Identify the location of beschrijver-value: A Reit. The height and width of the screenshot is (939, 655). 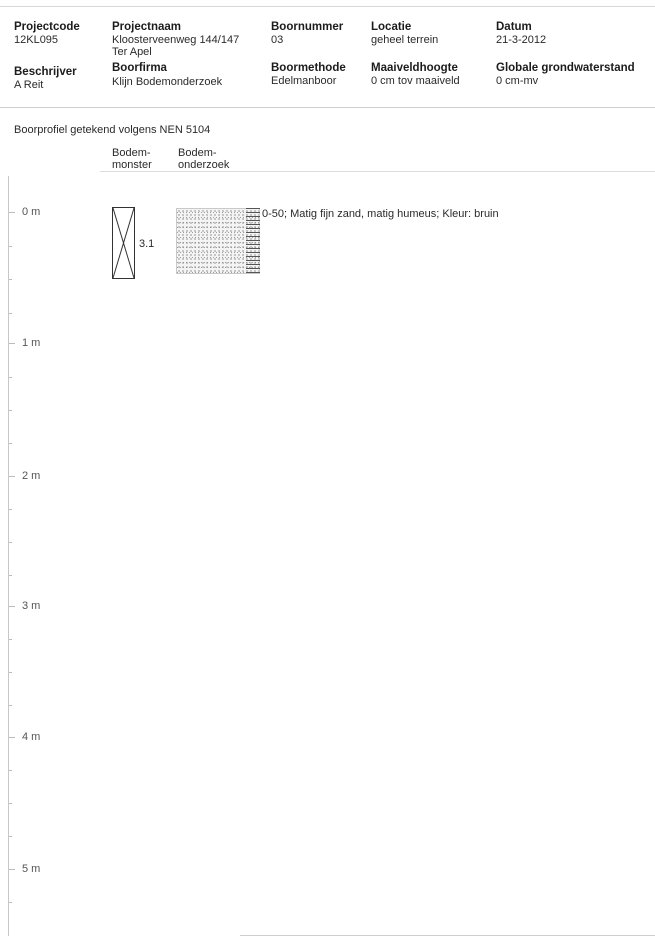
(29, 85).